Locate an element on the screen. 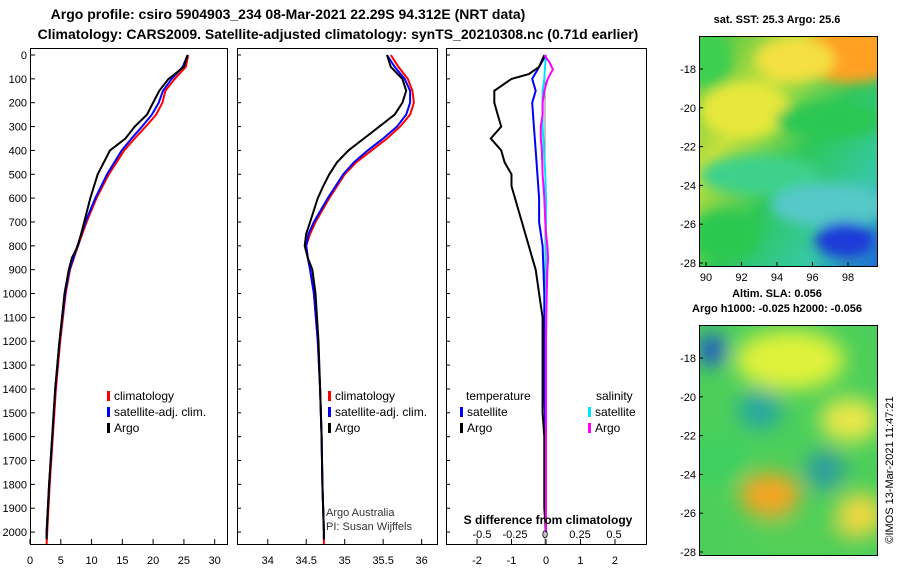  difference-xlabel: S difference from climatology is located at coordinates (548, 520).